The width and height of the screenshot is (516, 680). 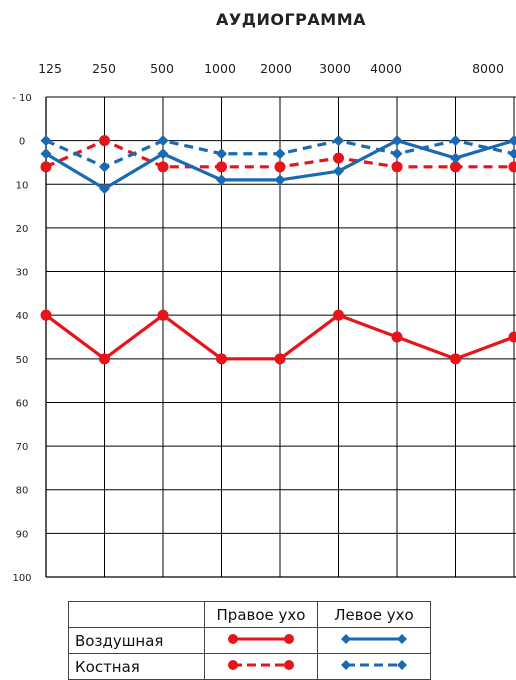 I want to click on legend-label-bone: Костная, so click(x=137, y=667).